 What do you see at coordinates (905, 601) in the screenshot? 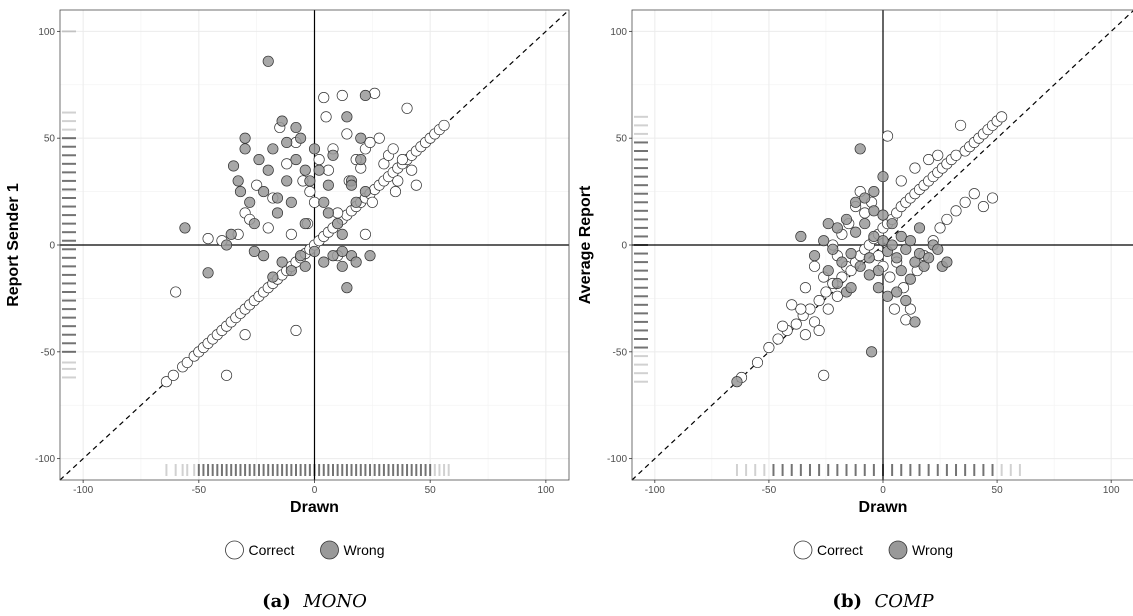
I see `caption-name: COMP` at bounding box center [905, 601].